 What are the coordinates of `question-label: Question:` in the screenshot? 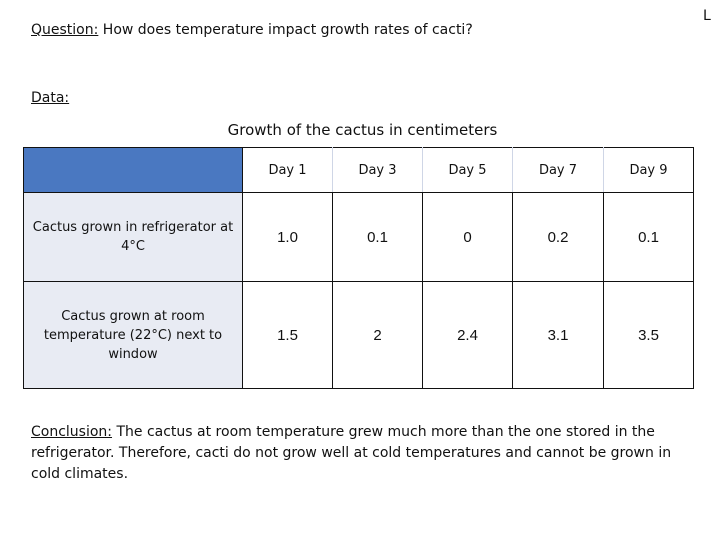 It's located at (65, 30).